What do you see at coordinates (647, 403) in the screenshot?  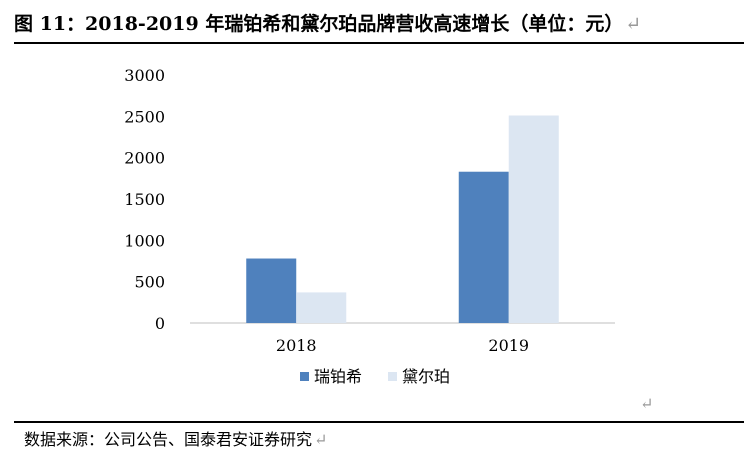 I see `paragraph-mark-icon: ↵` at bounding box center [647, 403].